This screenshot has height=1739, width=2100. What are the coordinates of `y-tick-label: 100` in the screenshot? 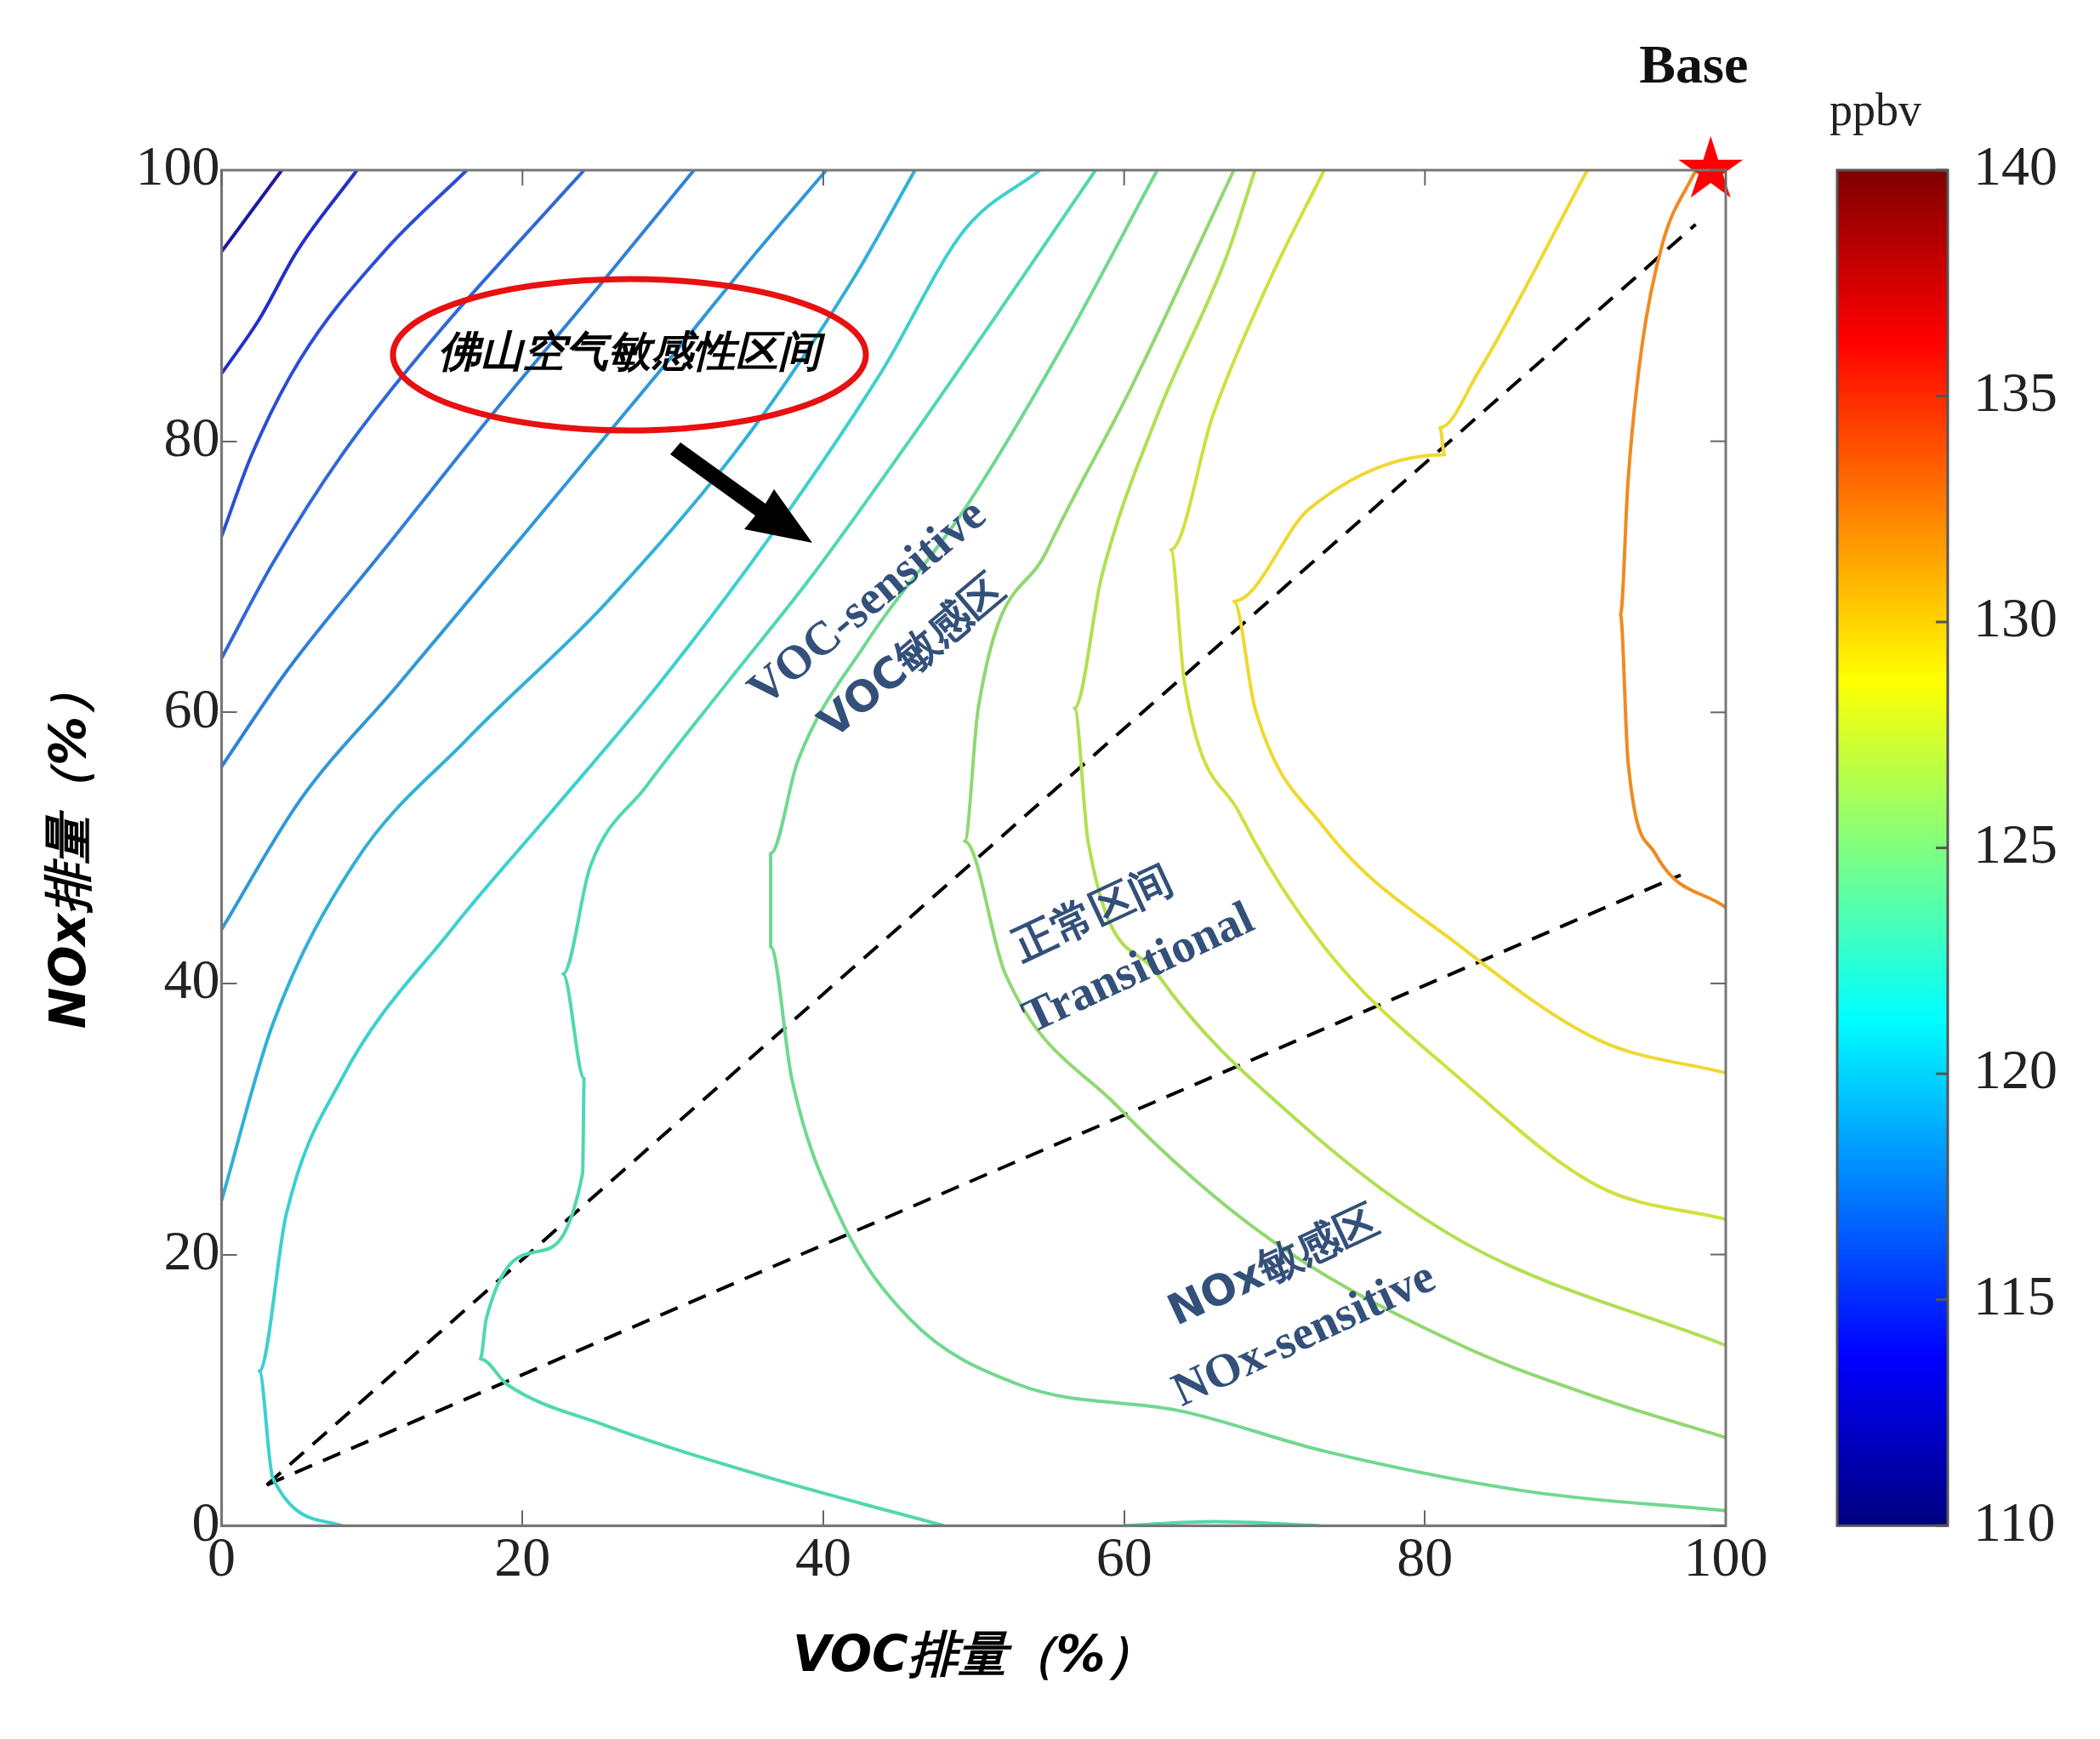 It's located at (177, 165).